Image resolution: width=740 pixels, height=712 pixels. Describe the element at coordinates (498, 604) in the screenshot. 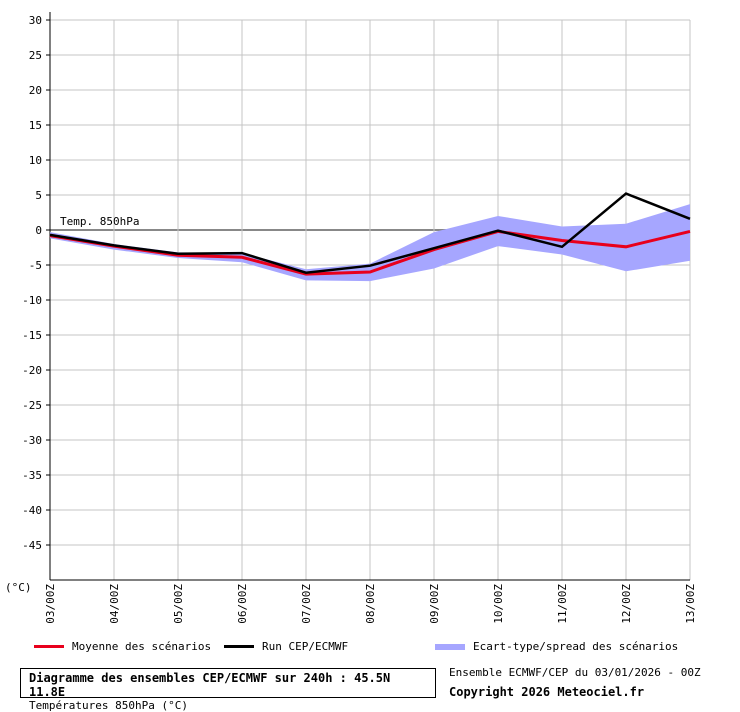

I see `x-tick-label: 10/00Z` at that location.